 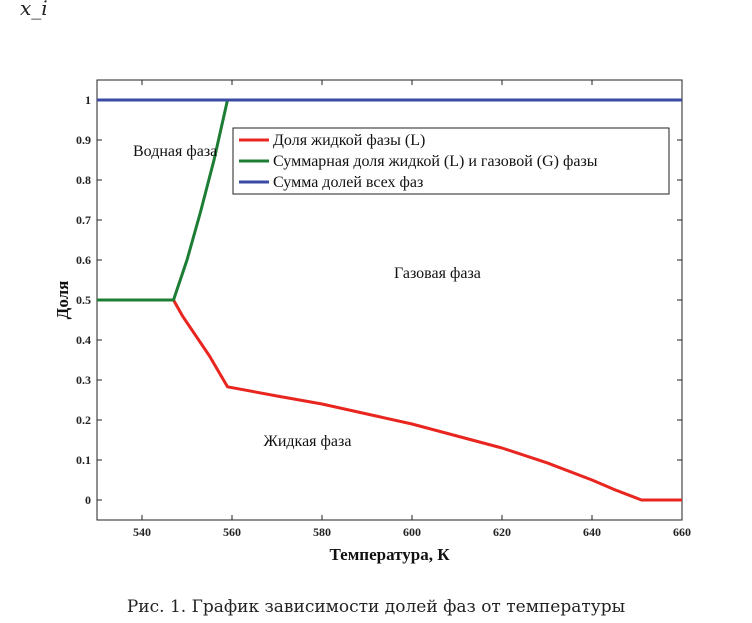 What do you see at coordinates (88, 500) in the screenshot?
I see `y-tick-label: 0` at bounding box center [88, 500].